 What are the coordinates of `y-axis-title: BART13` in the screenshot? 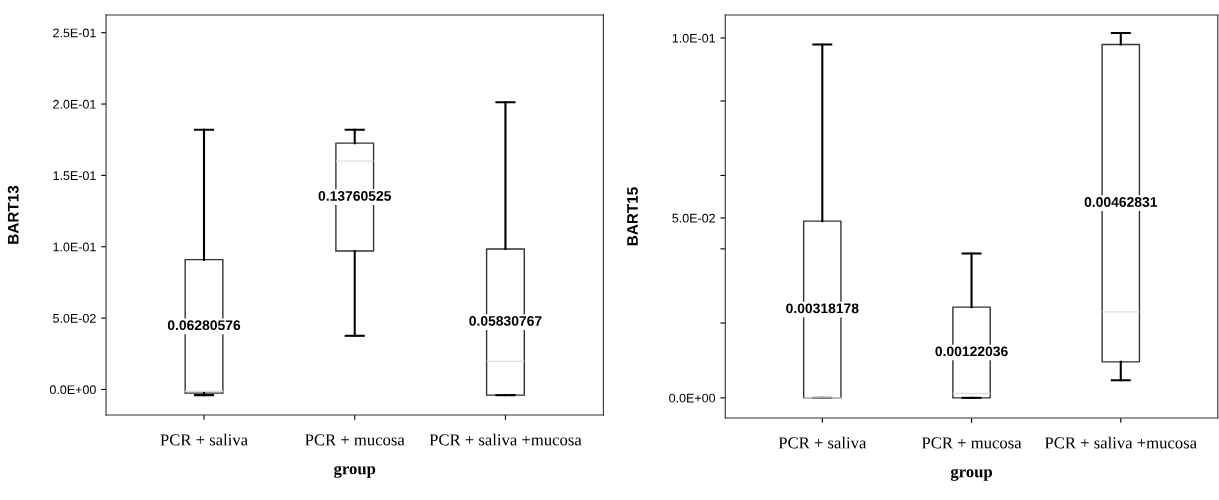 It's located at (13, 214).